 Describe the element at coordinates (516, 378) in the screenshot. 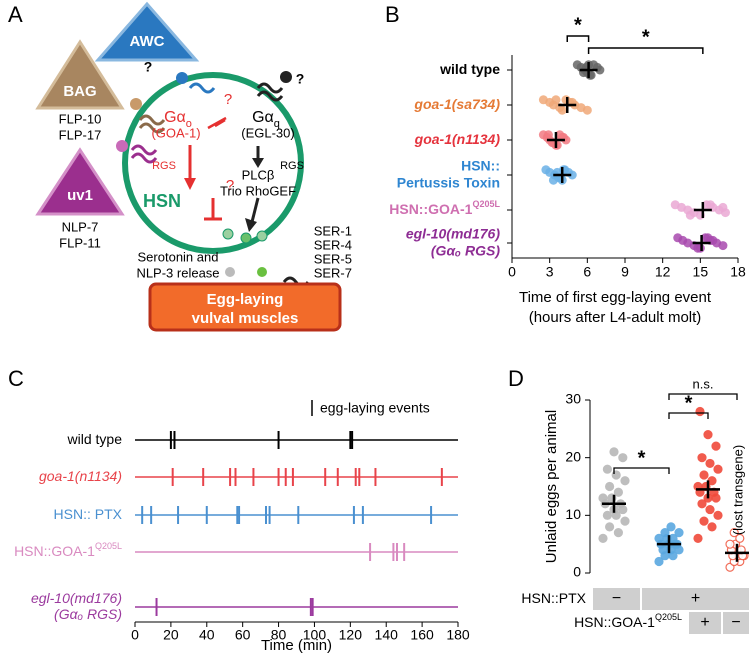

I see `panel-label: D` at that location.